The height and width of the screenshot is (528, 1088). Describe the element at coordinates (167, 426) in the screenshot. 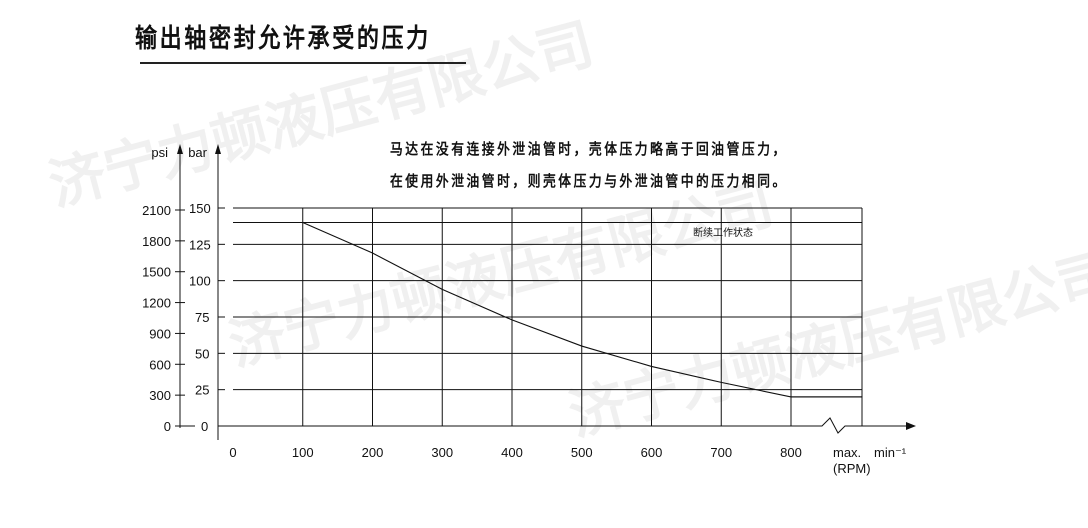

I see `y2-tick-label: 0` at that location.